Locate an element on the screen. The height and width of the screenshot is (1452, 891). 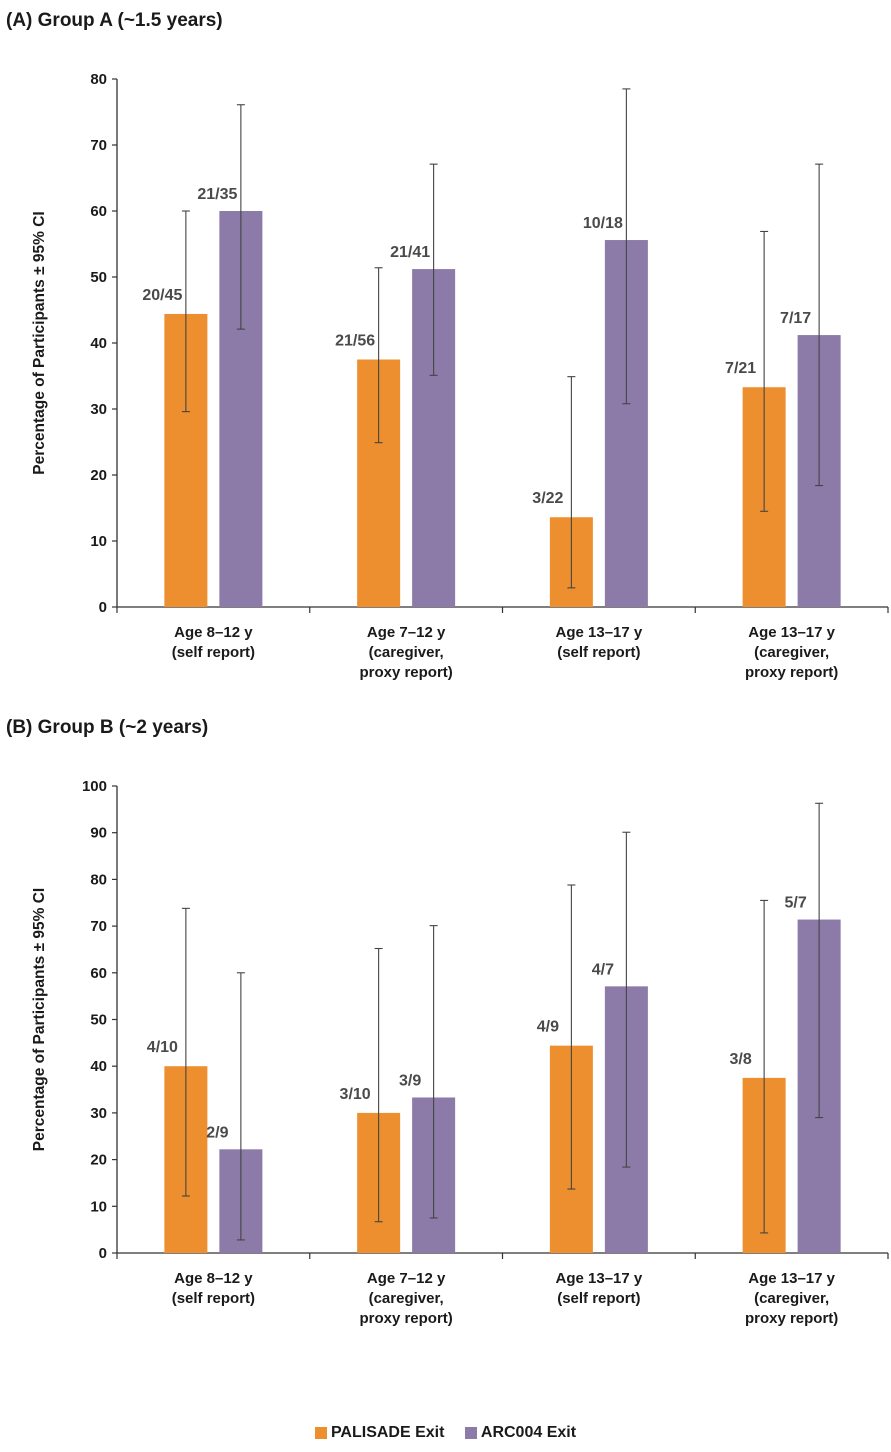
legend-label-arc004: ARC004 Exit is located at coordinates (528, 1432).